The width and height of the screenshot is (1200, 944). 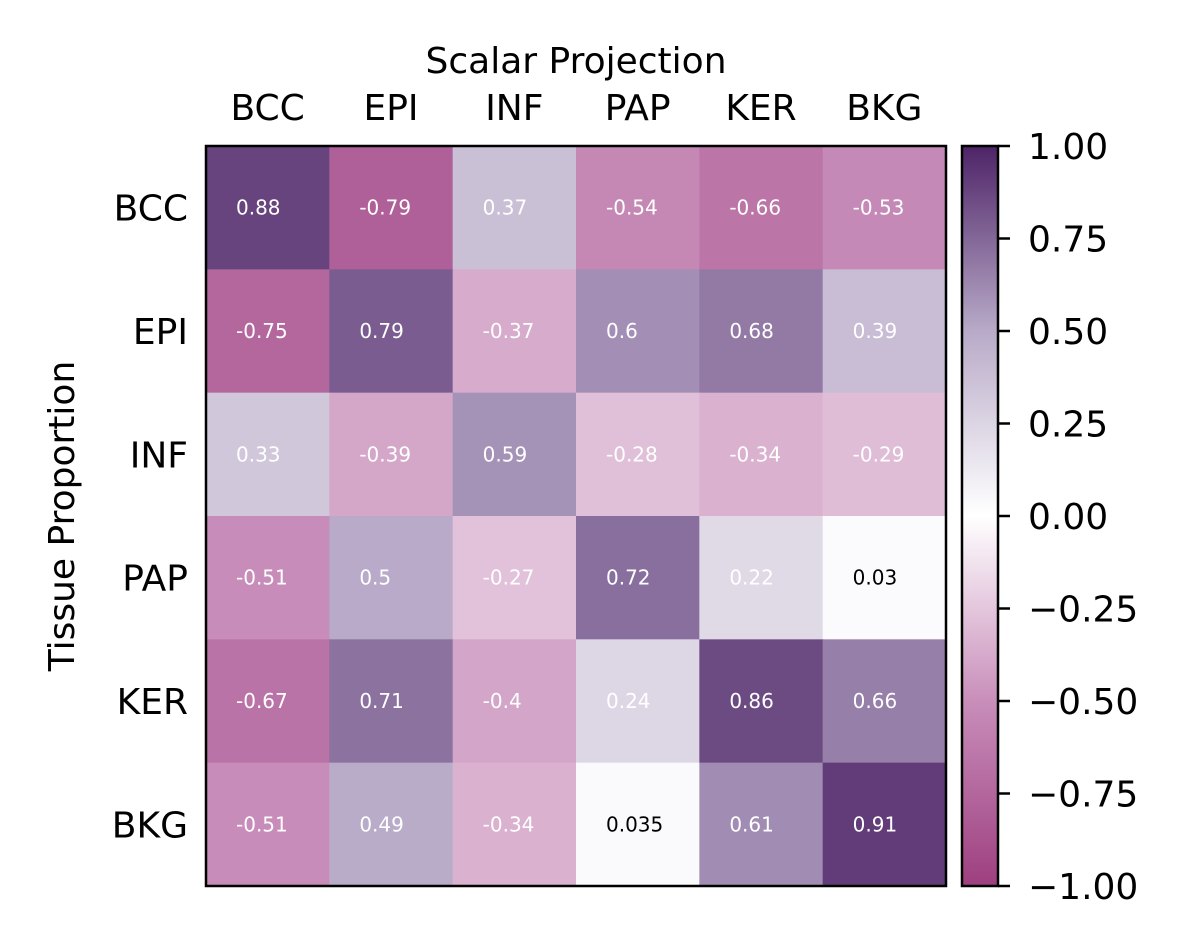 What do you see at coordinates (150, 518) in the screenshot?
I see `y-tick-labels: BCC EPI INF PAP KER BKG` at bounding box center [150, 518].